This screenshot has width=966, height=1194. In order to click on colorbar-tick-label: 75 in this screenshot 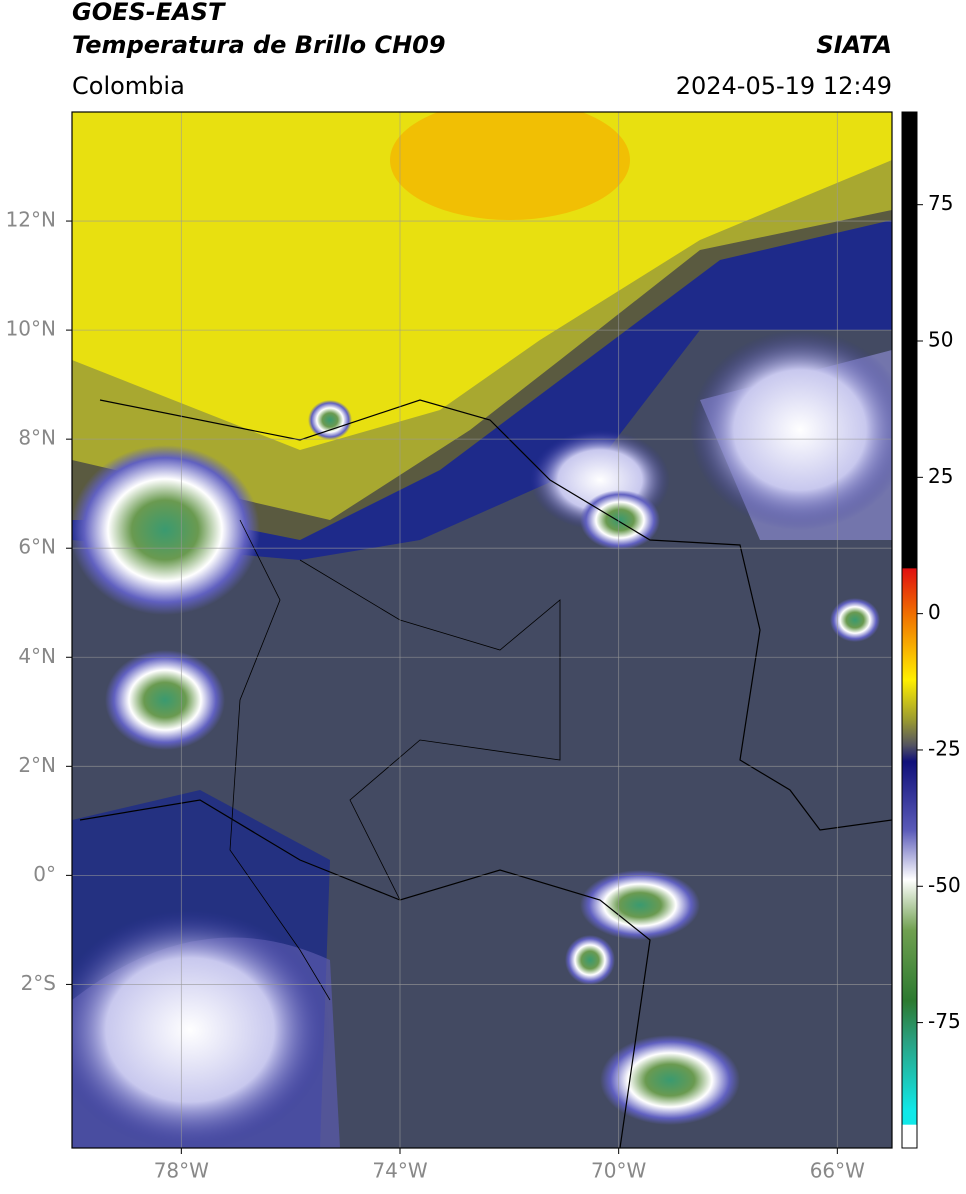, I will do `click(940, 203)`.